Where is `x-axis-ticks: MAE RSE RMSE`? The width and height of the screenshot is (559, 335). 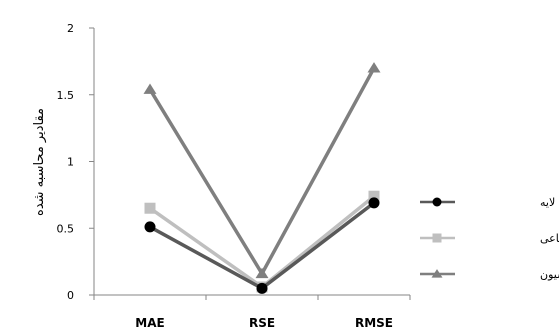 x-axis-ticks: MAE RSE RMSE is located at coordinates (252, 312).